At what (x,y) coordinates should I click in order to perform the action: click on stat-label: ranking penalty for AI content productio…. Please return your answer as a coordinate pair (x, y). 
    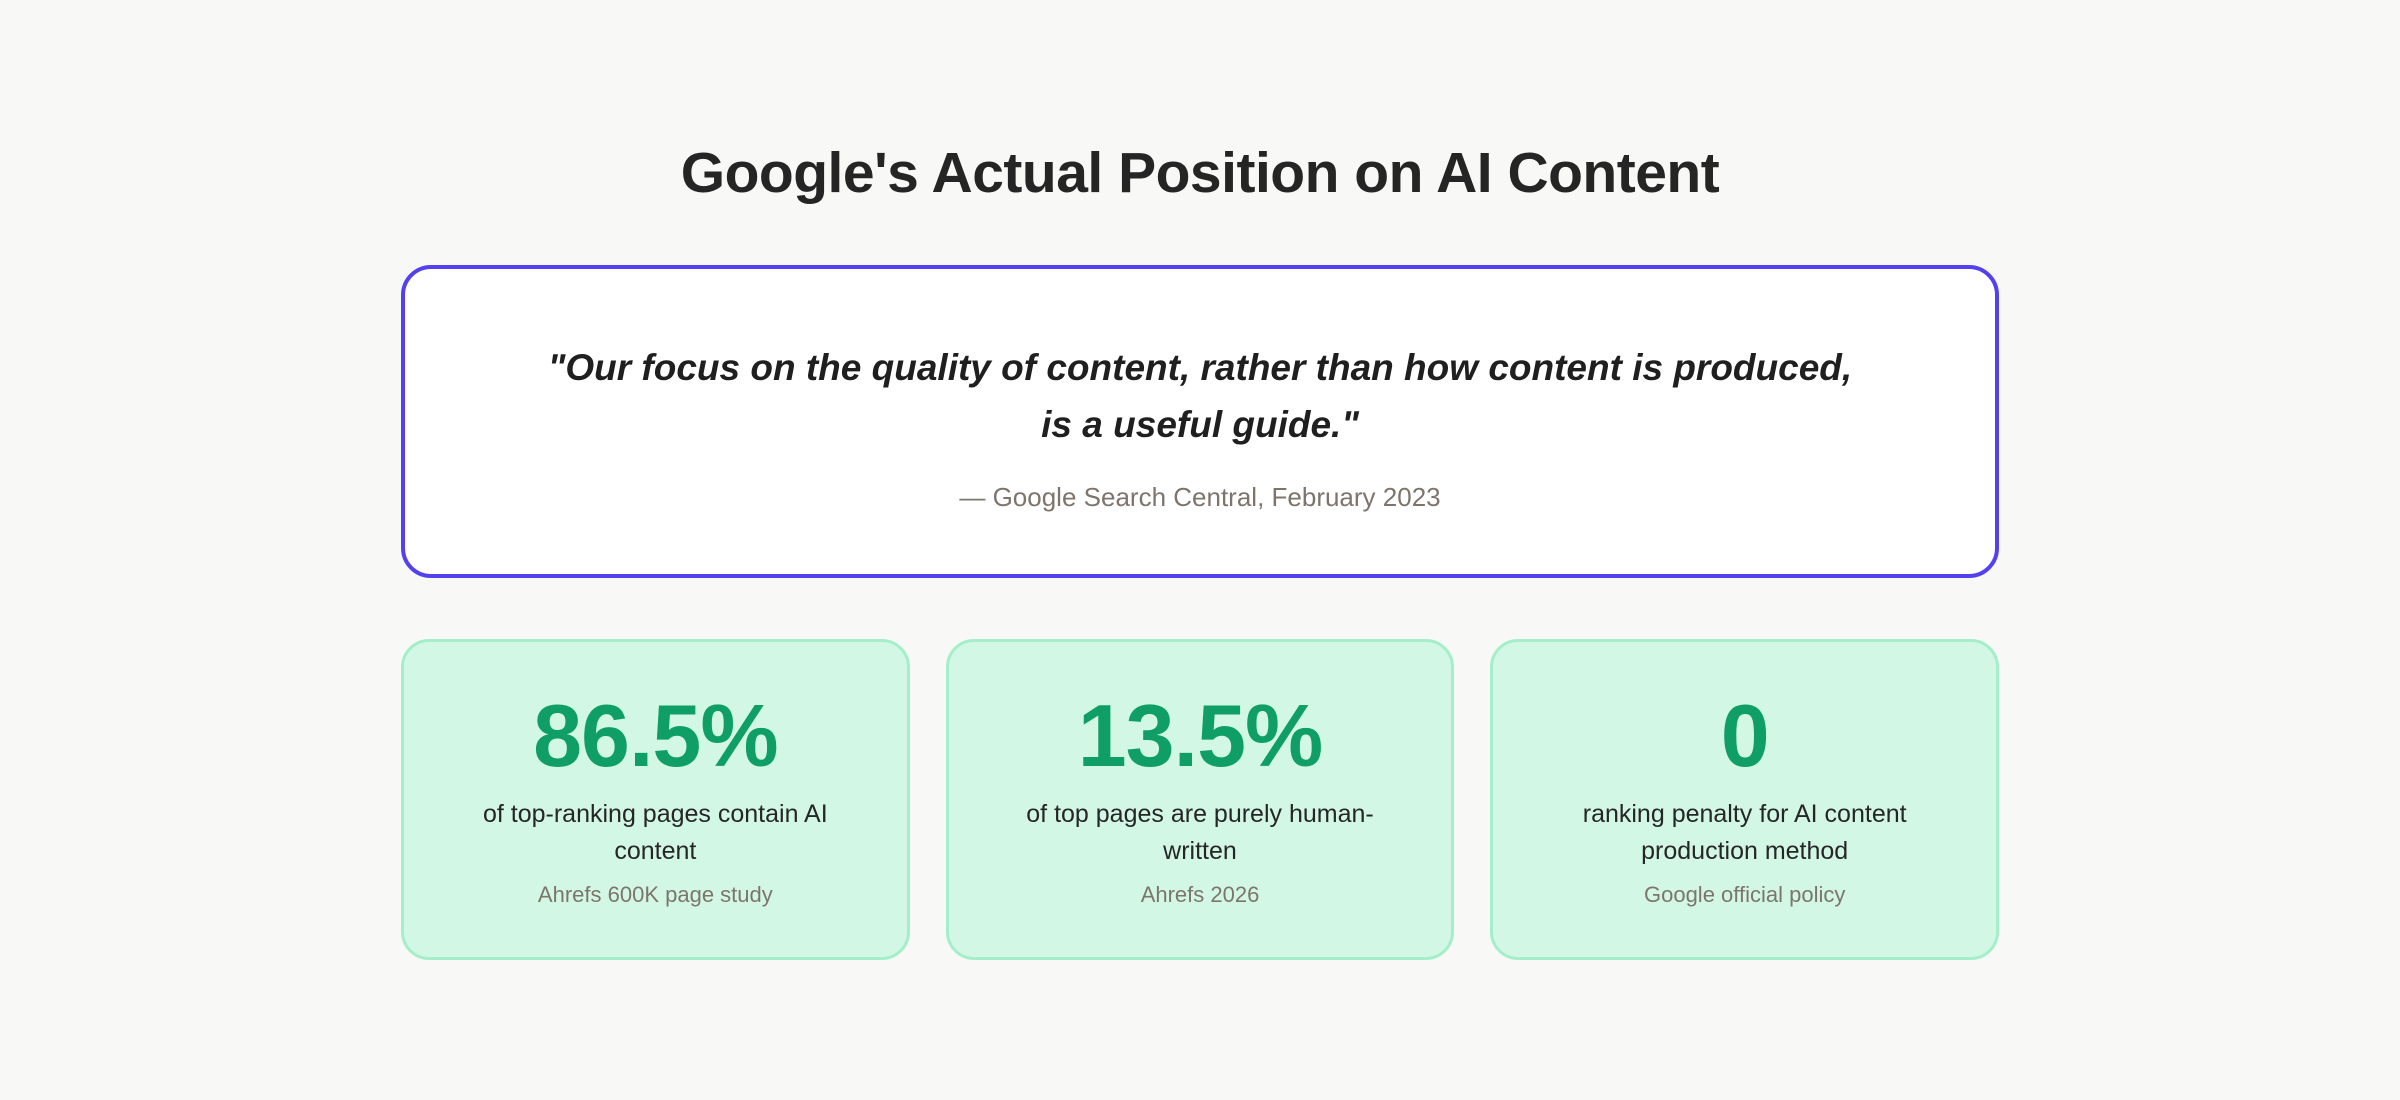
    Looking at the image, I should click on (1744, 832).